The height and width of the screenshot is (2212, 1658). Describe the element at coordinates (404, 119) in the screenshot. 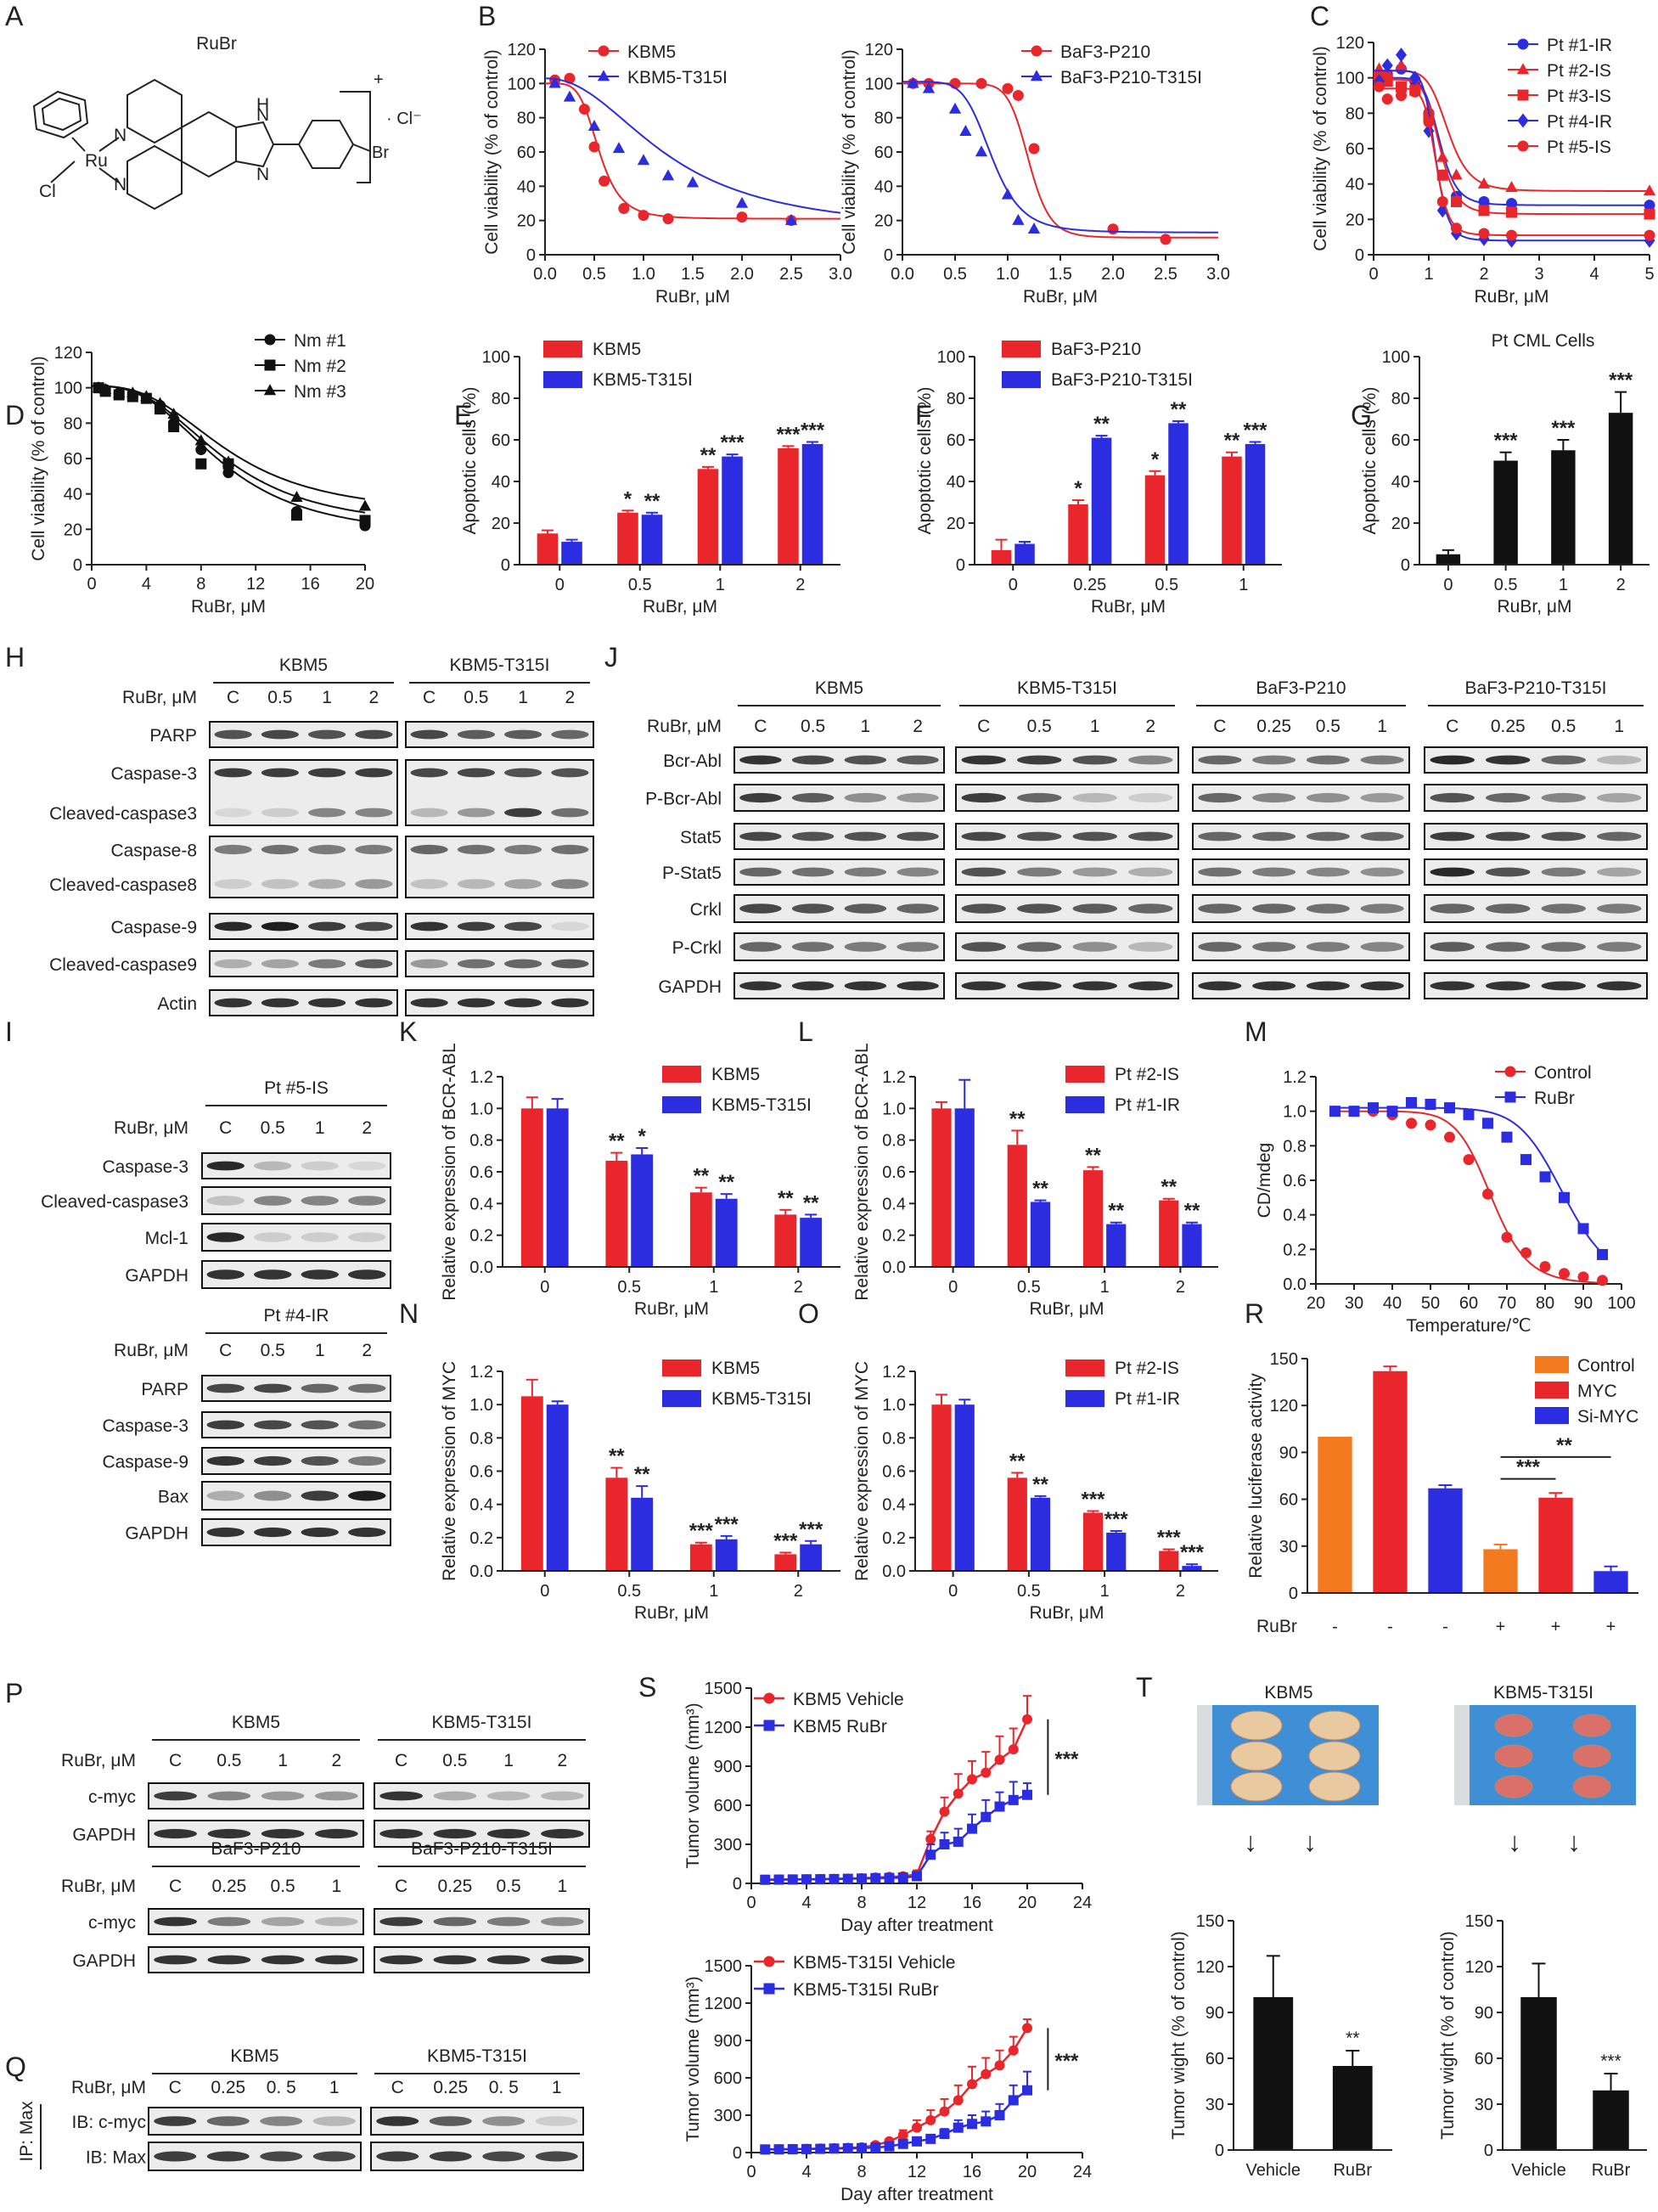

I see `counter-ion-label: · Cl⁻` at that location.